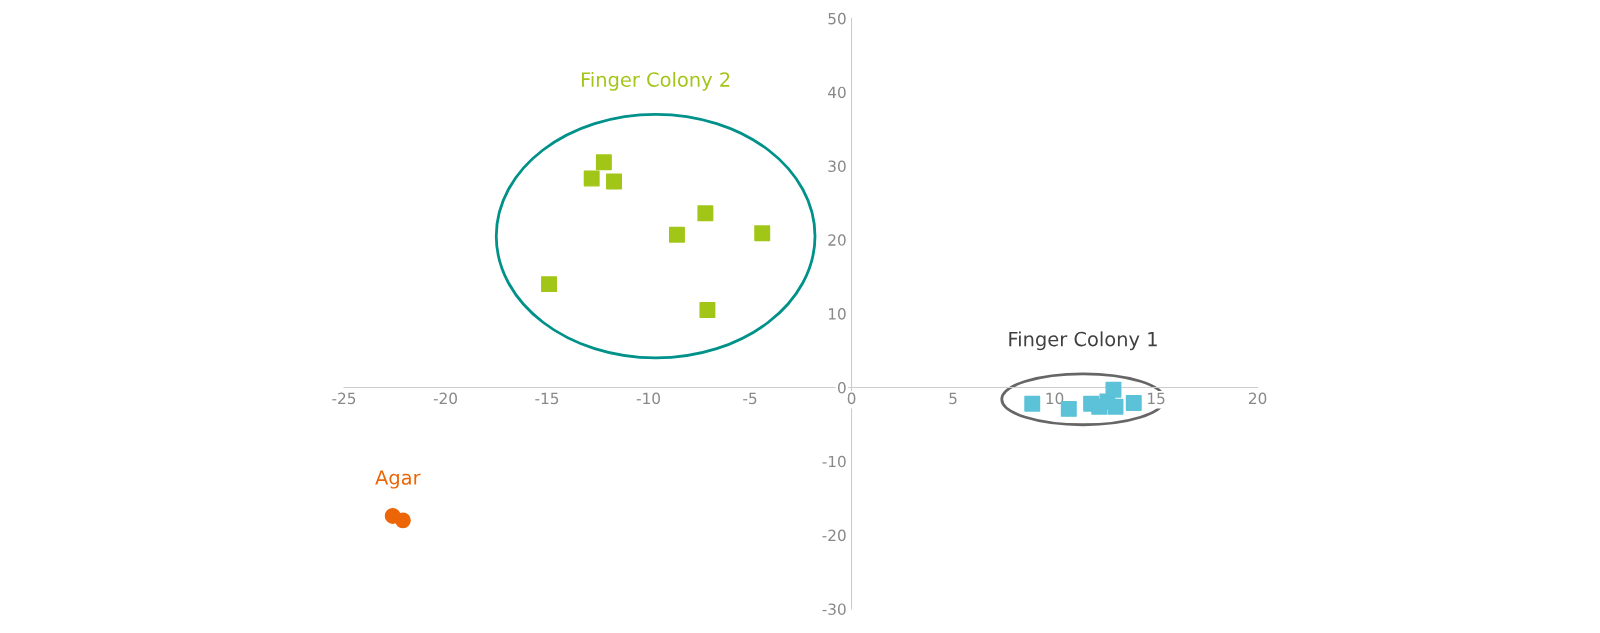 The height and width of the screenshot is (633, 1600). I want to click on x-tick-label: 20, so click(1258, 398).